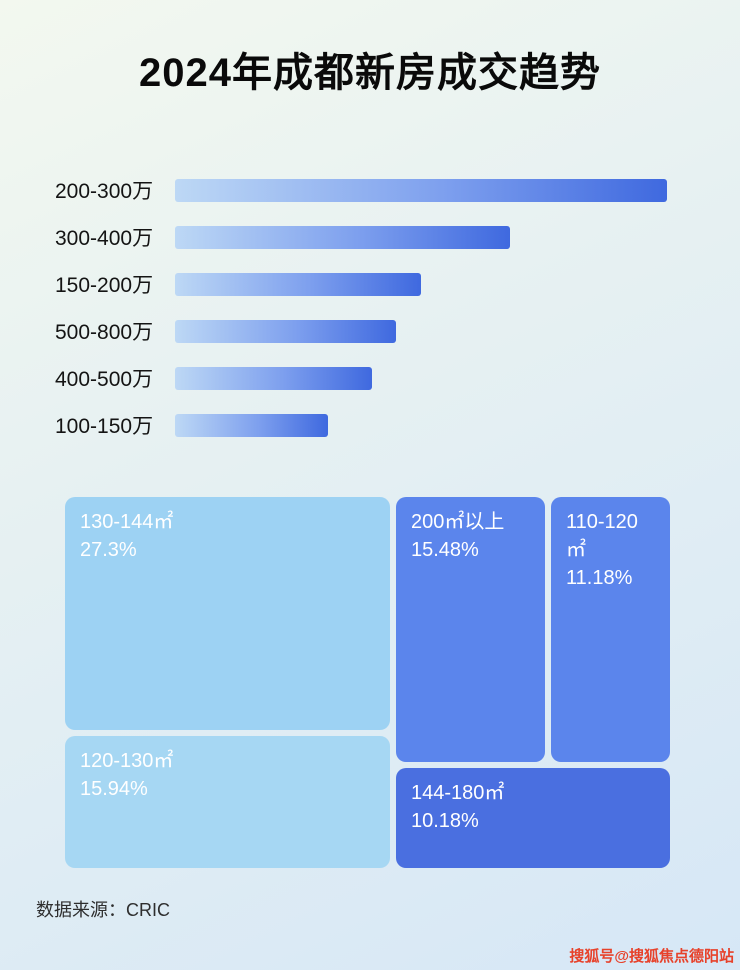  I want to click on bar-category-label: 300-400万, so click(104, 238).